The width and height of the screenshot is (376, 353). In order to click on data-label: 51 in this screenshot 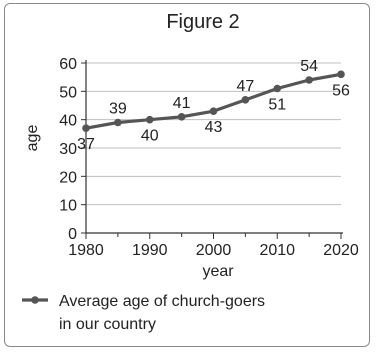, I will do `click(277, 105)`.